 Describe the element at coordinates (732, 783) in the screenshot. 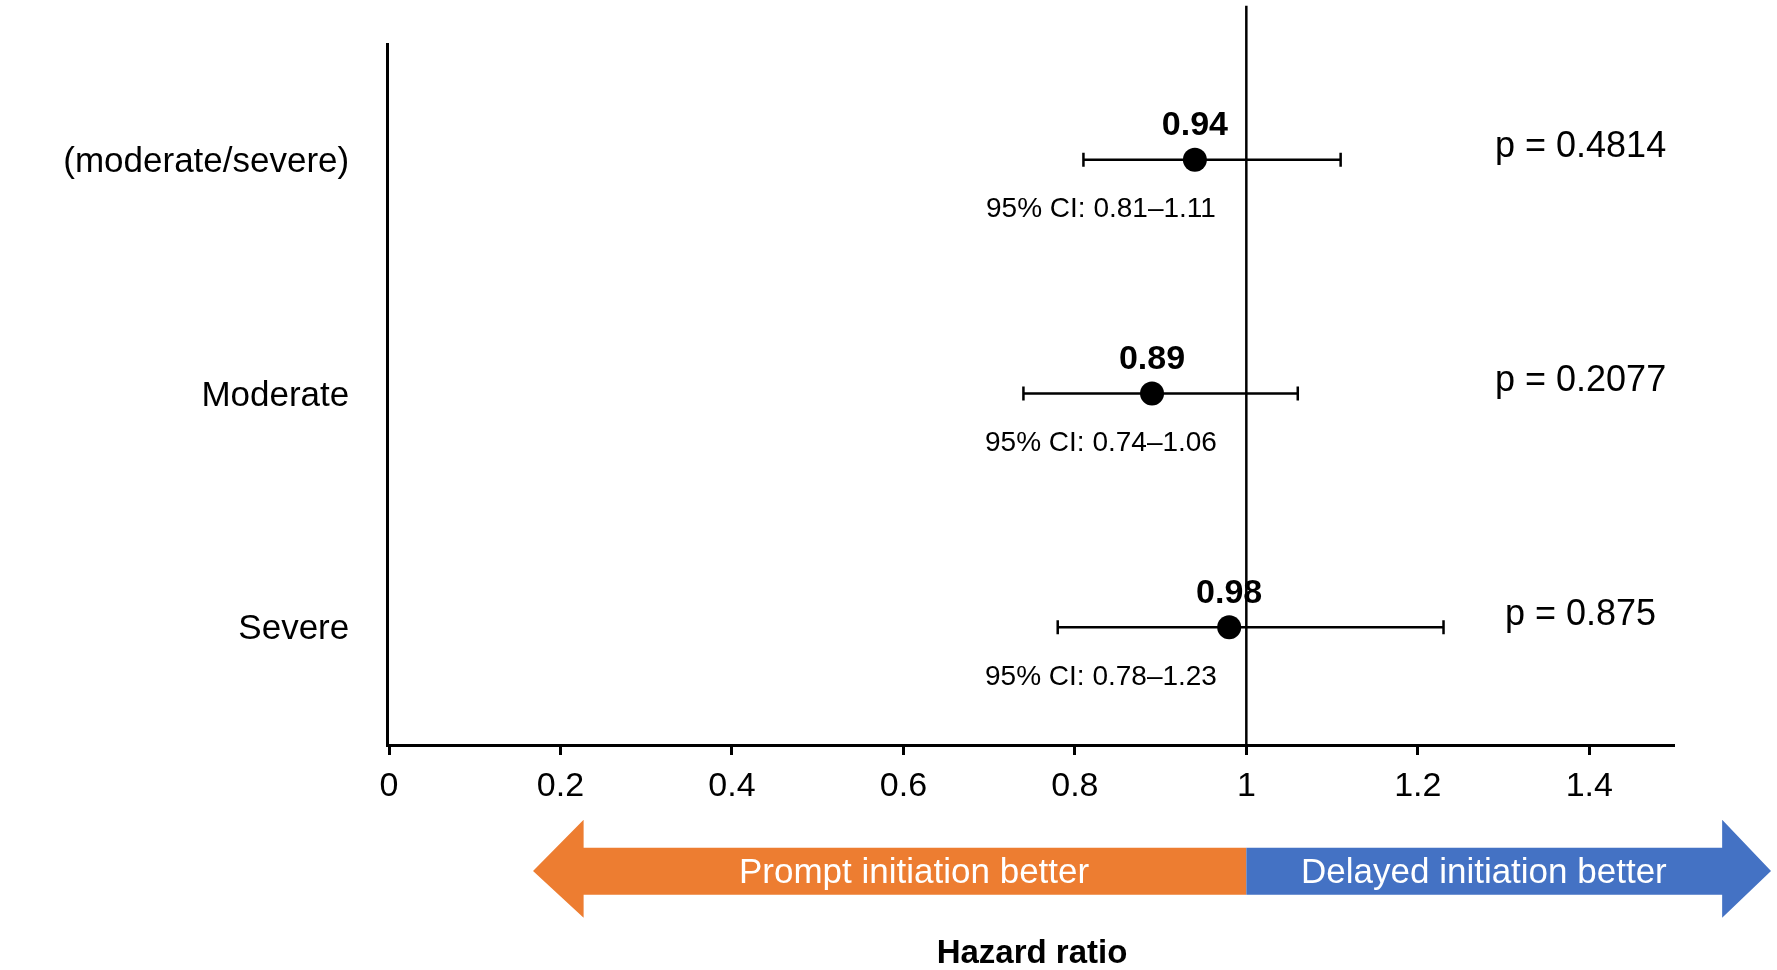

I see `x-tick-label: 0.4` at that location.